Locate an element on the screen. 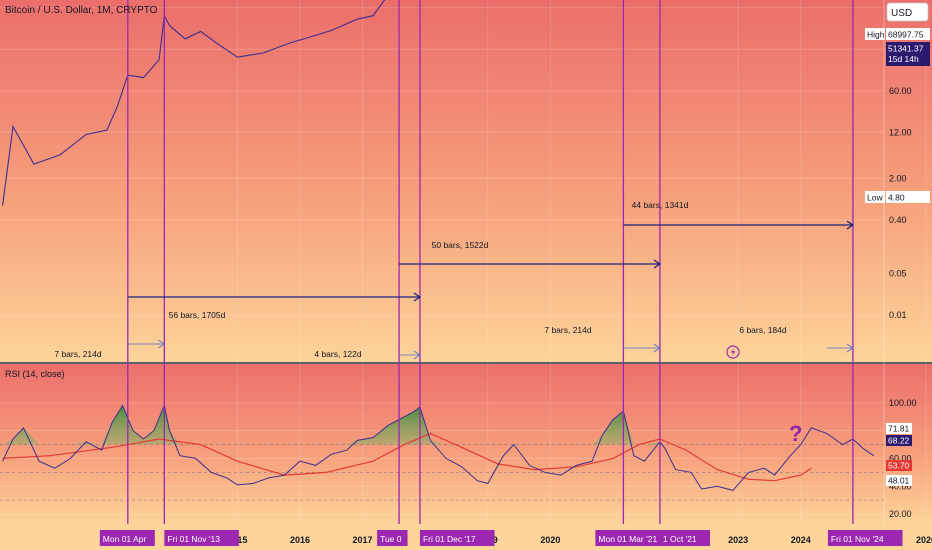  time-tick-label: 2024 is located at coordinates (801, 540).